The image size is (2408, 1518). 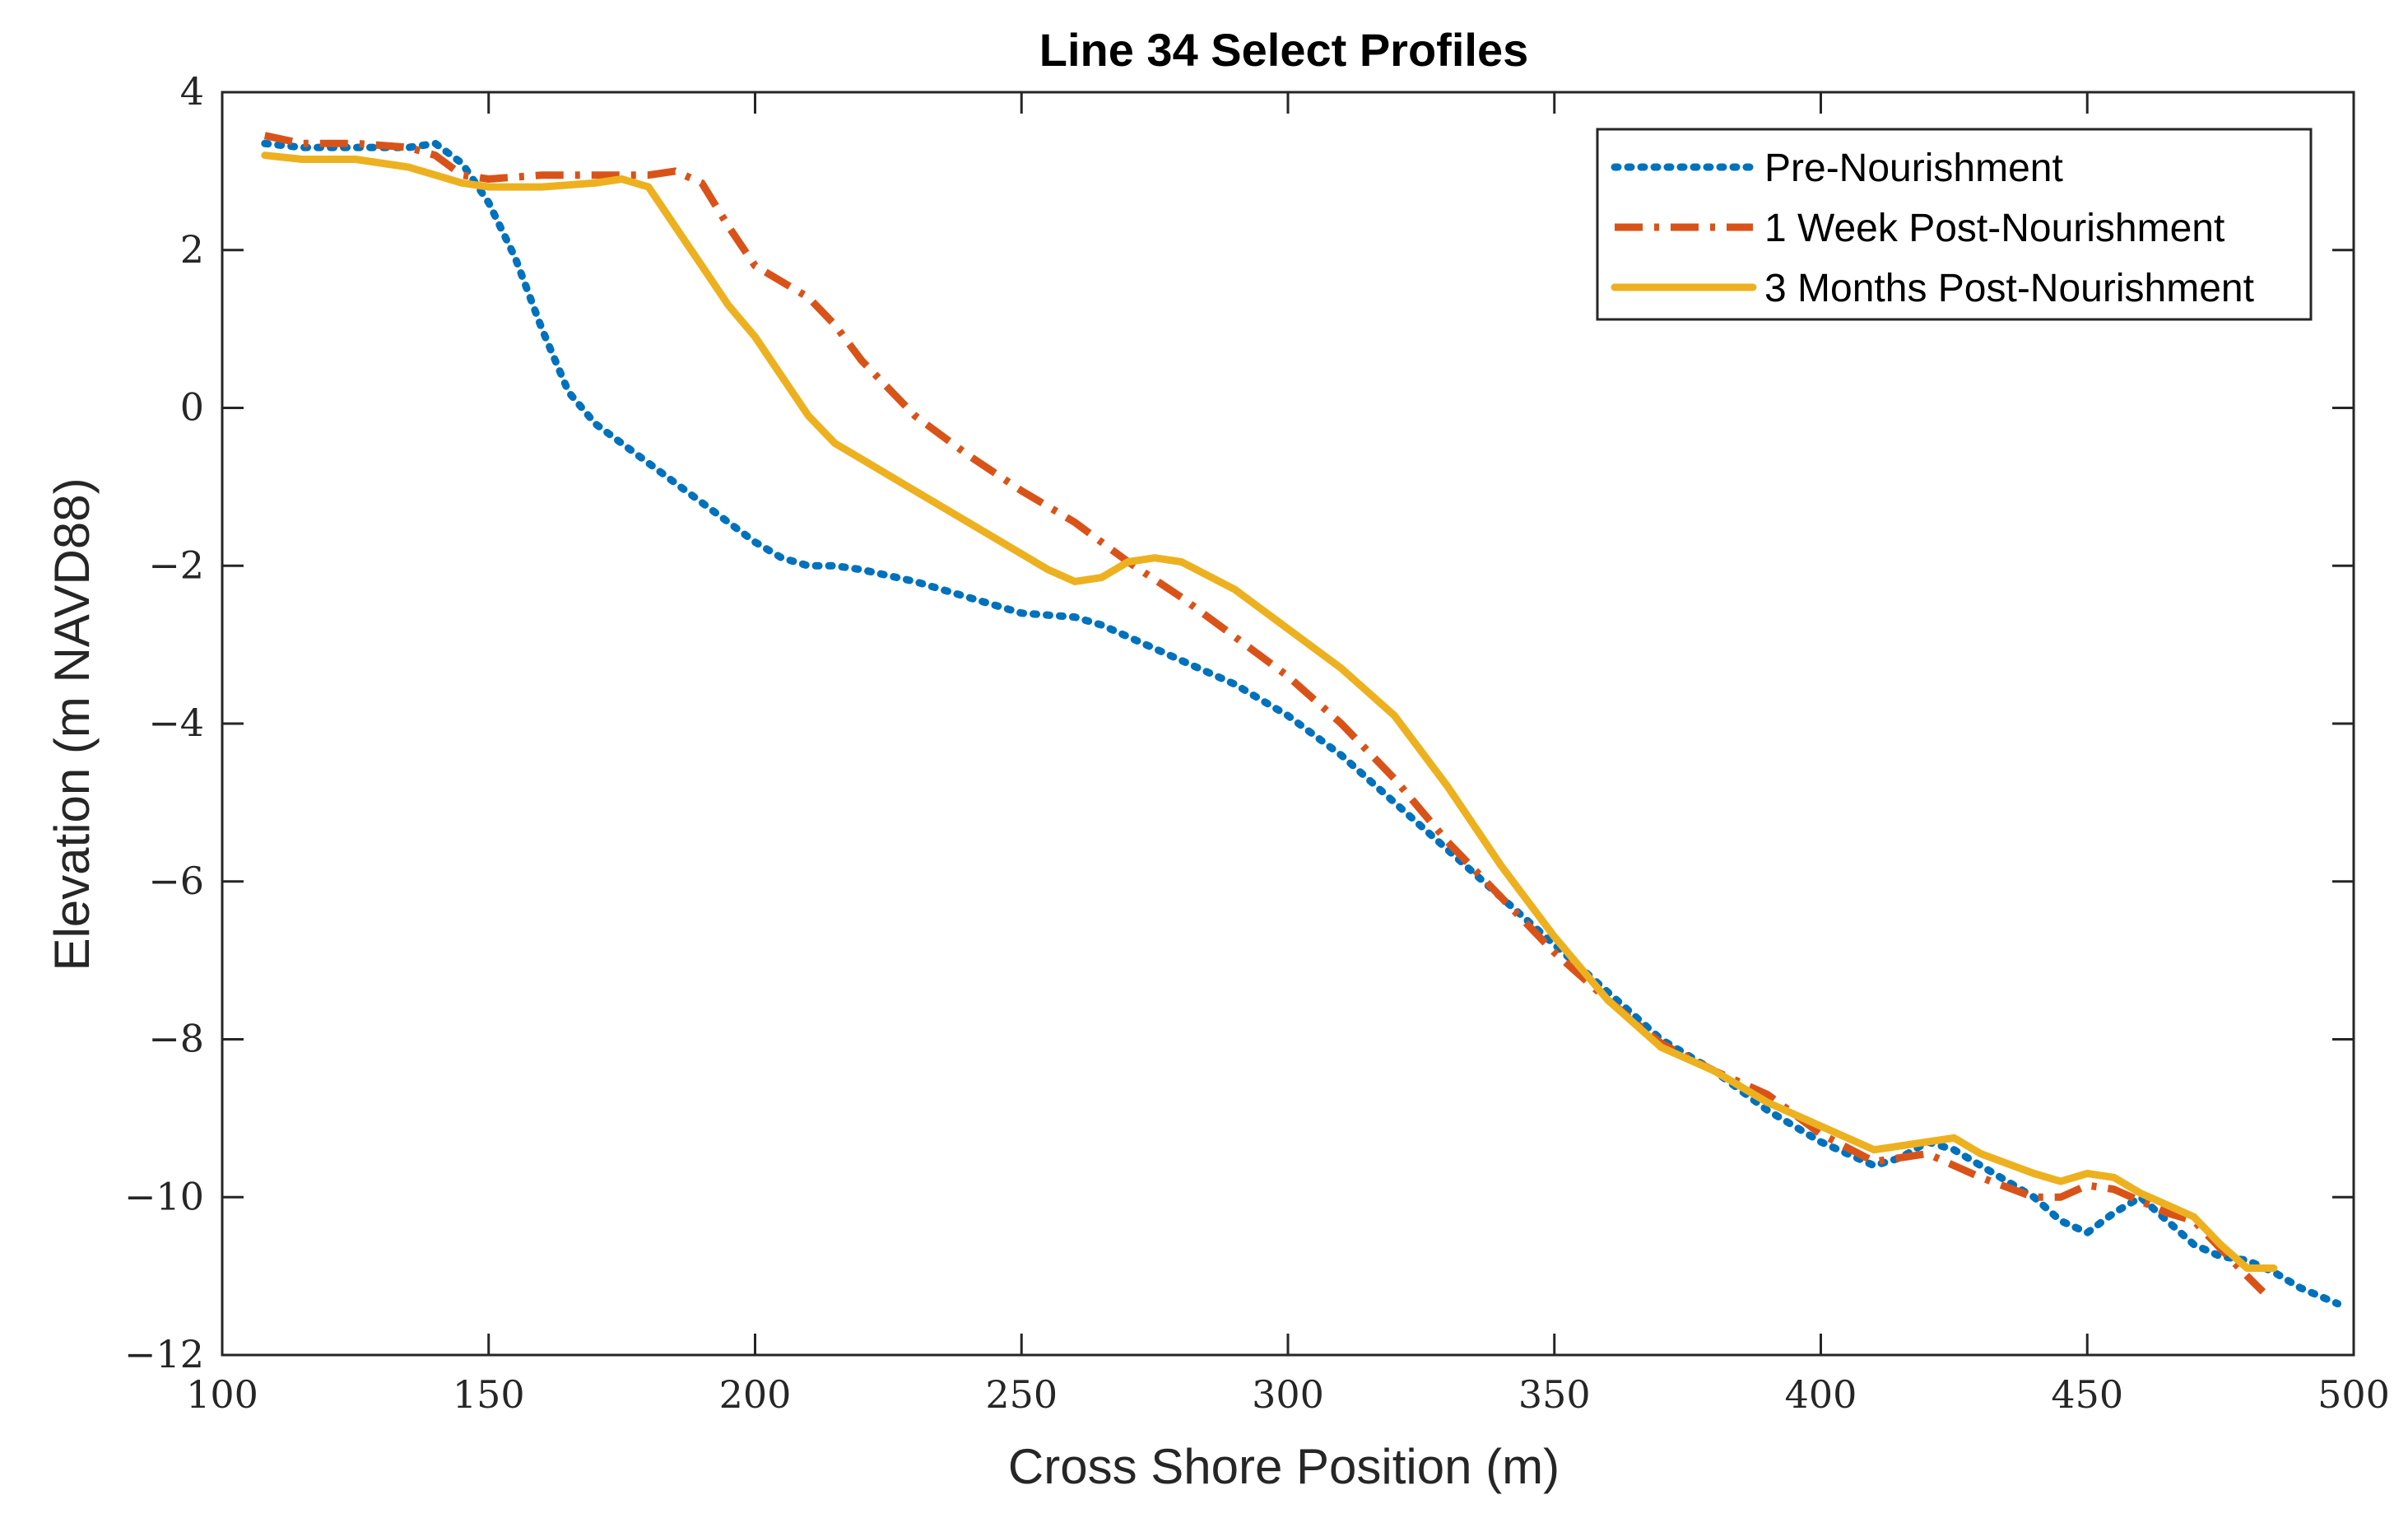 I want to click on legend-label-2: 1 Week Post-Nourishment, so click(x=1994, y=229).